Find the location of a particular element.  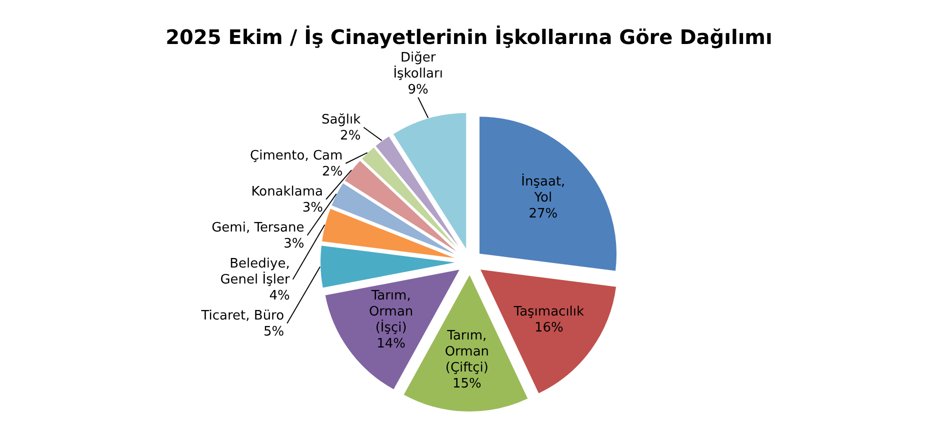

data-label: 16% is located at coordinates (549, 328).